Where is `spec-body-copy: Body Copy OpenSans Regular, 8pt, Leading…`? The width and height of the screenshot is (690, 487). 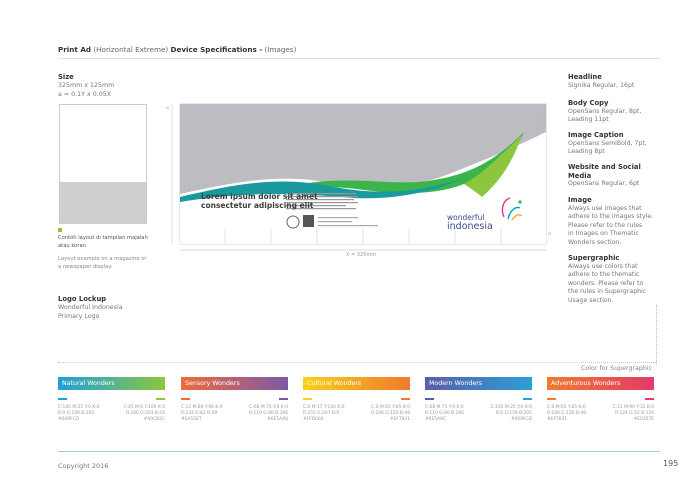 spec-body-copy: Body Copy OpenSans Regular, 8pt, Leading… is located at coordinates (614, 112).